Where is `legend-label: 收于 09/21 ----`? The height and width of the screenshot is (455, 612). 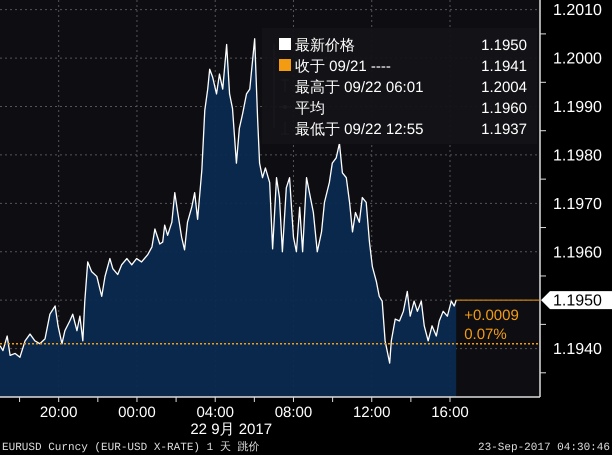 legend-label: 收于 09/21 ---- is located at coordinates (343, 66).